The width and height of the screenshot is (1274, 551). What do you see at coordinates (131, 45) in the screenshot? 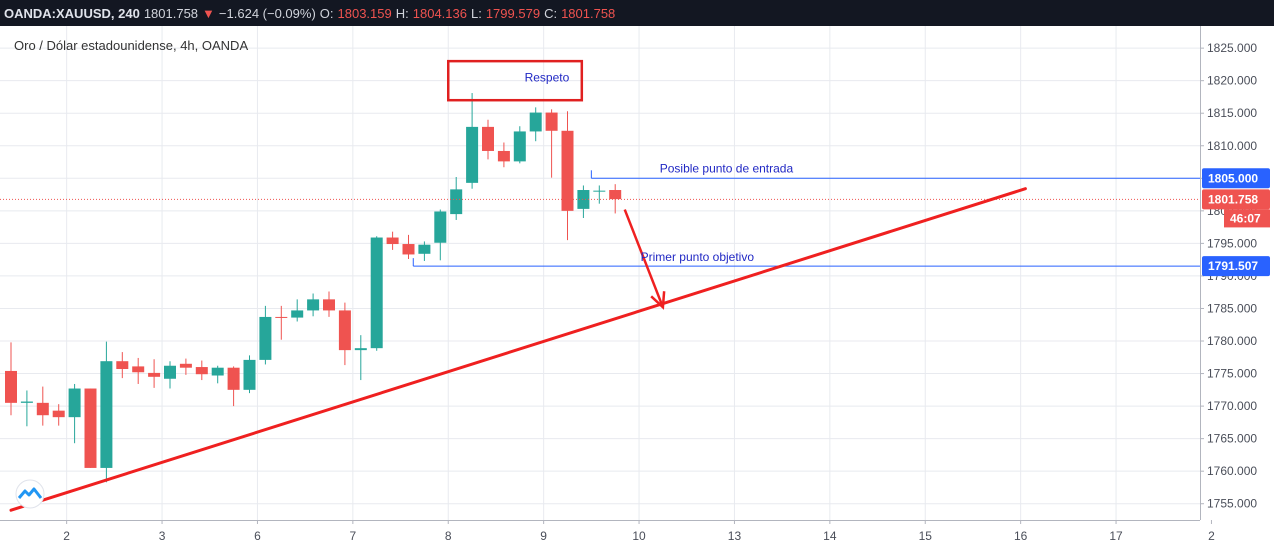
I see `chart-title: Oro / Dólar estadounidense, 4h, OANDA` at bounding box center [131, 45].